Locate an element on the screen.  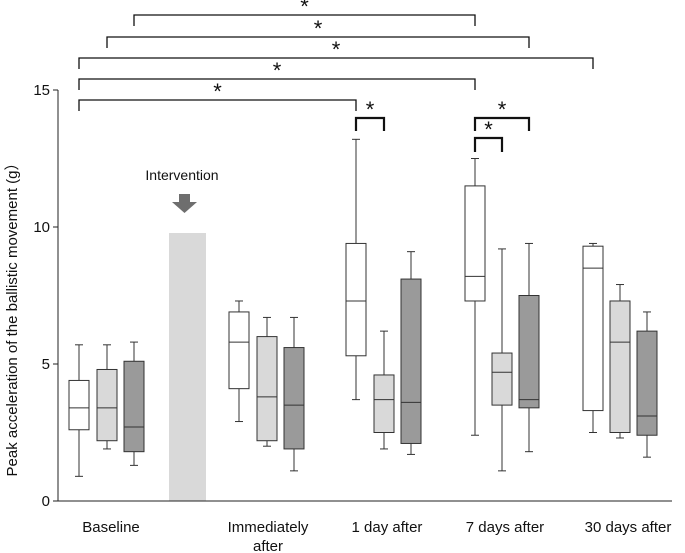
intervention-label: Intervention is located at coordinates (181, 175).